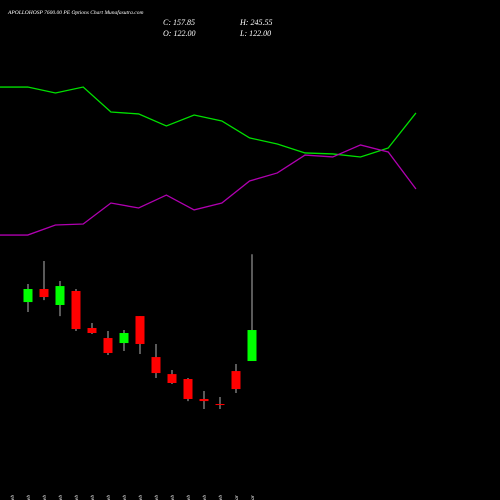 The width and height of the screenshot is (500, 500). Describe the element at coordinates (60, 497) in the screenshot. I see `x-tick-label: 14 Feb` at that location.